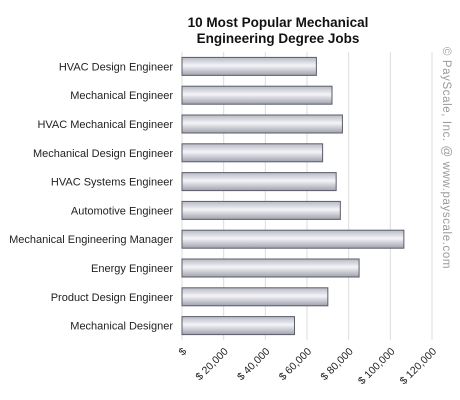  What do you see at coordinates (116, 67) in the screenshot?
I see `category-label: HVAC Design Engineer` at bounding box center [116, 67].